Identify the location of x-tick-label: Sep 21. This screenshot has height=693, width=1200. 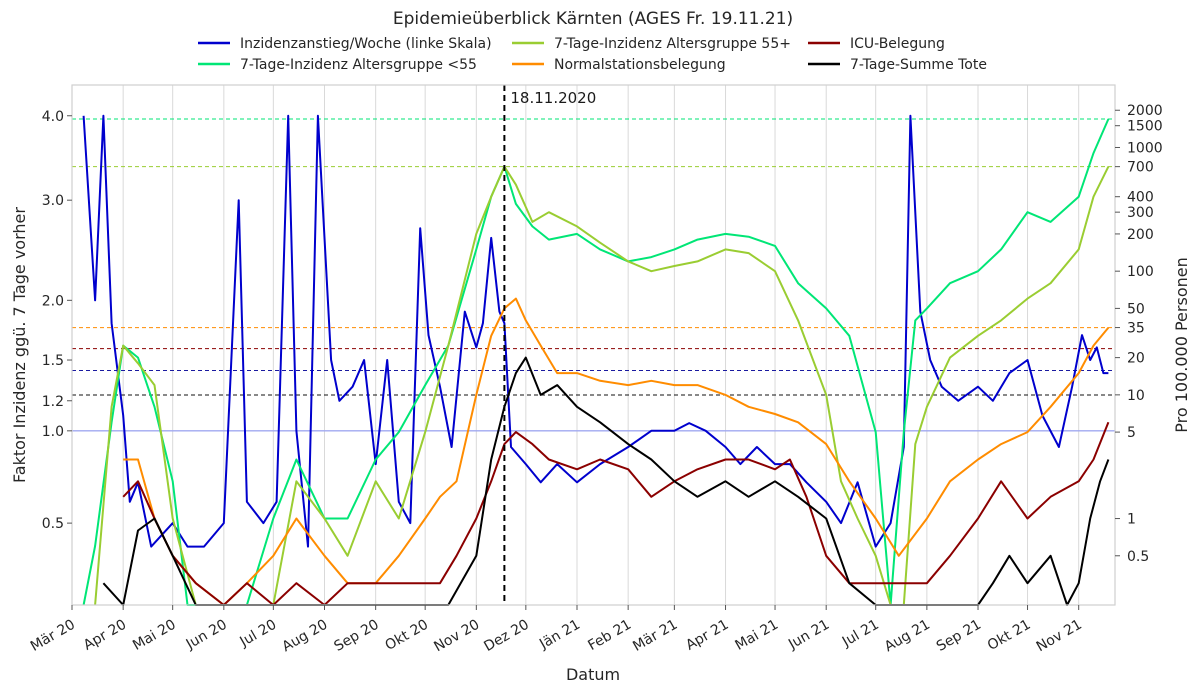
(959, 636).